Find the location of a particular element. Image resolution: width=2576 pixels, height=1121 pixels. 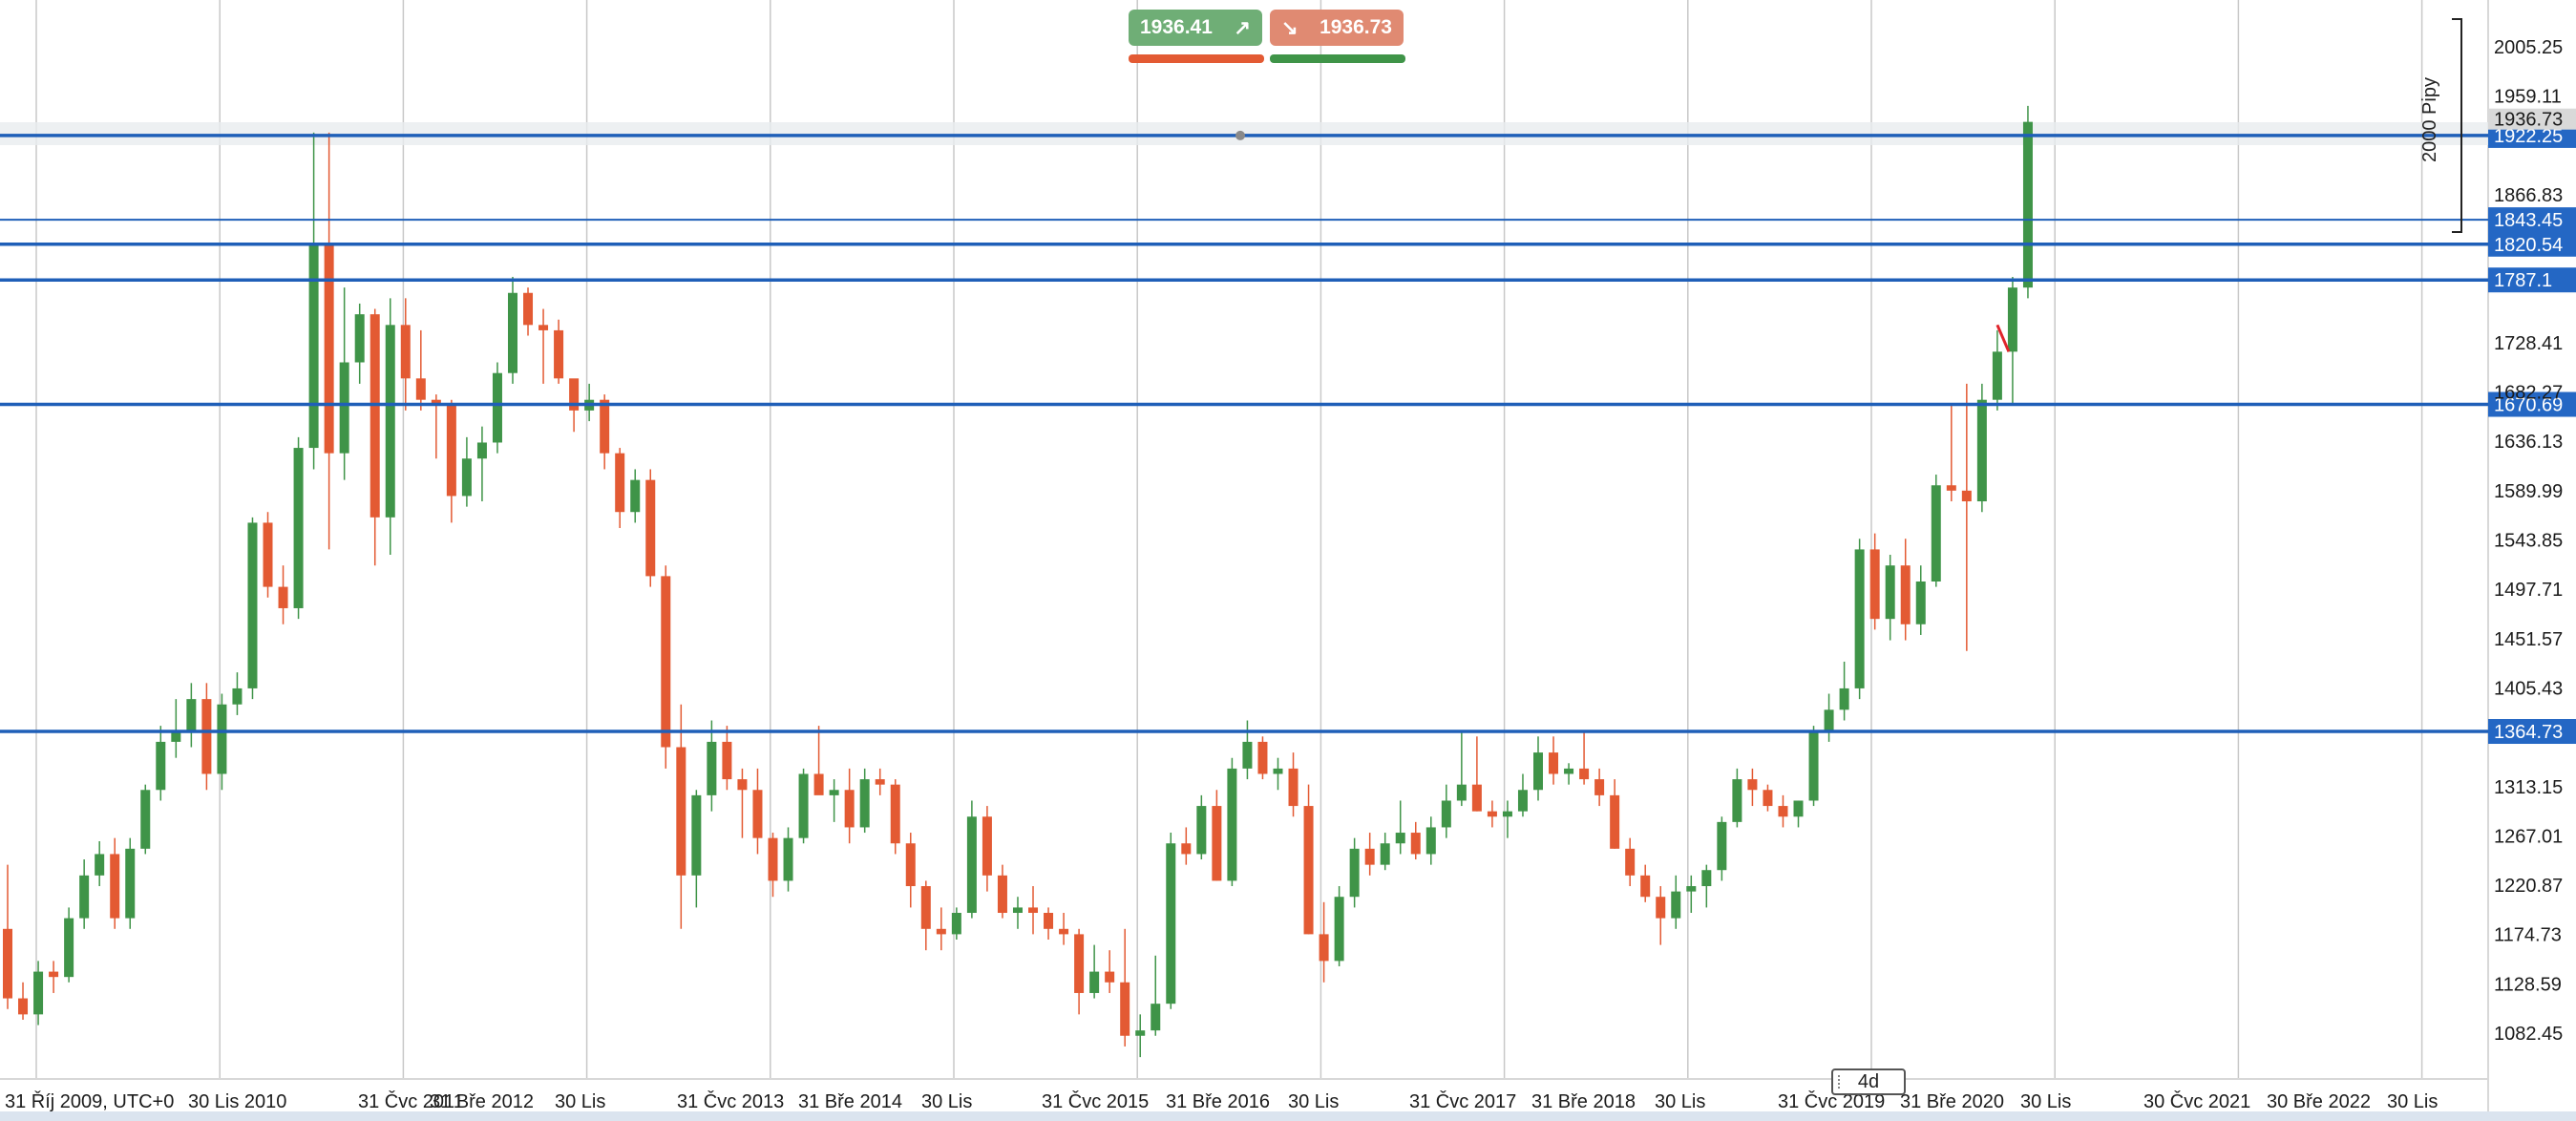

x-tick-label: 31 Čvc 2011 is located at coordinates (411, 1101).